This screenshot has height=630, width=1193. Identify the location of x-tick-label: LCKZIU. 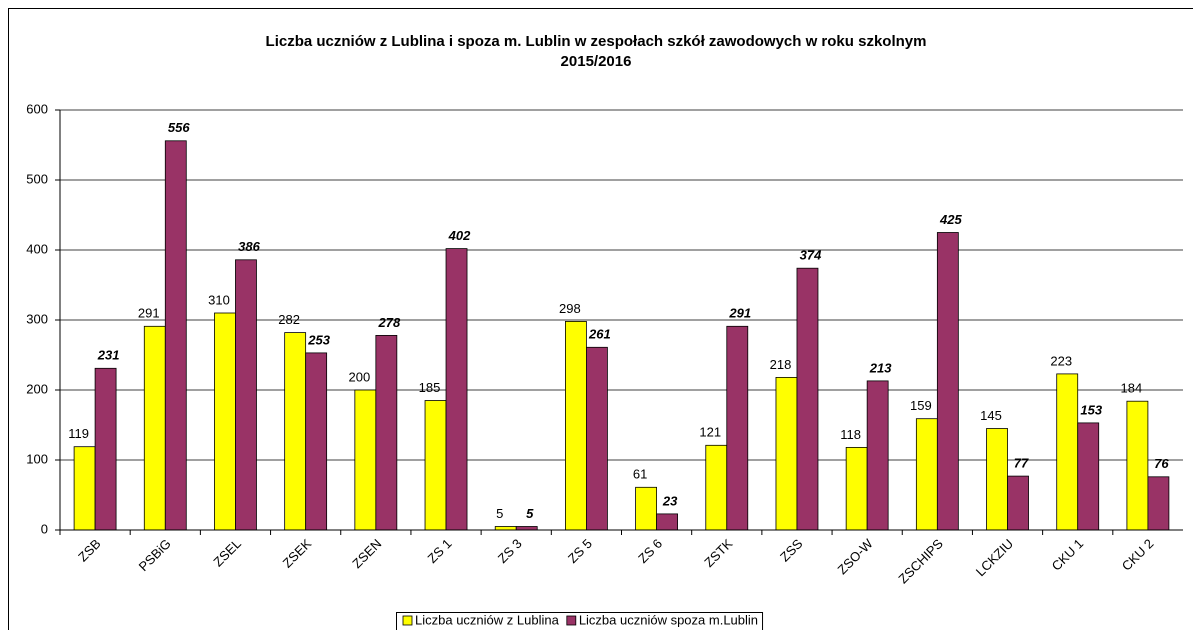
(994, 557).